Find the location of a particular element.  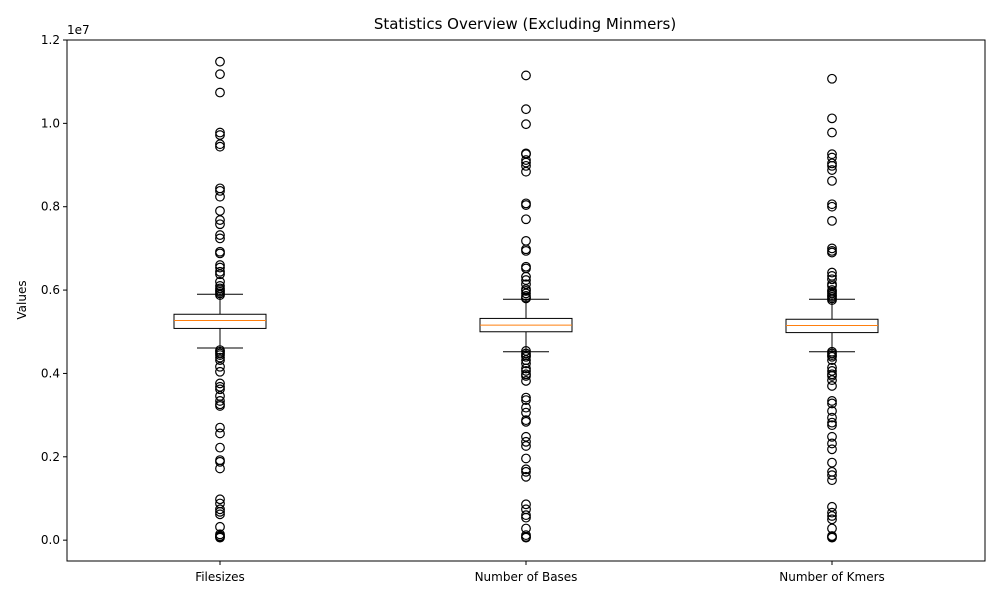

y-axis-label: Values is located at coordinates (22, 299).